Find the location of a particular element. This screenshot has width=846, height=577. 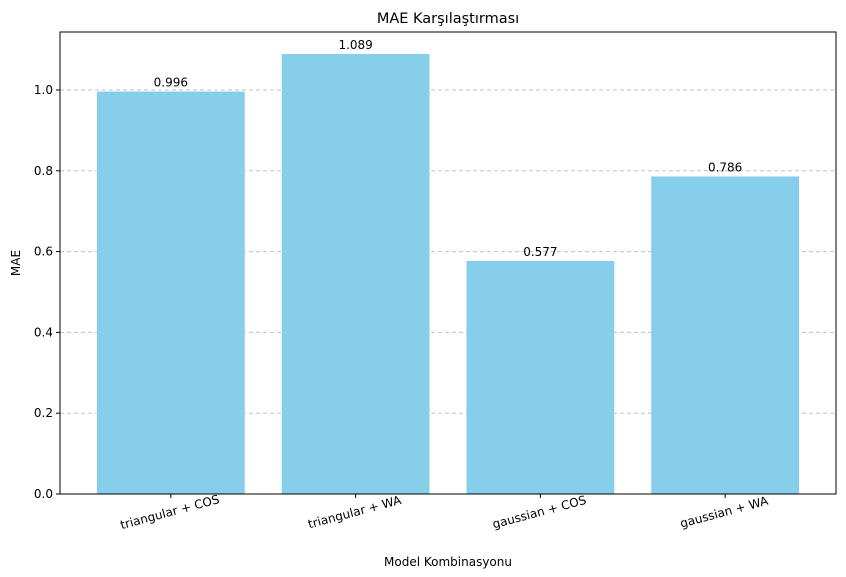

y-tick-label: 0.0 is located at coordinates (43, 494).